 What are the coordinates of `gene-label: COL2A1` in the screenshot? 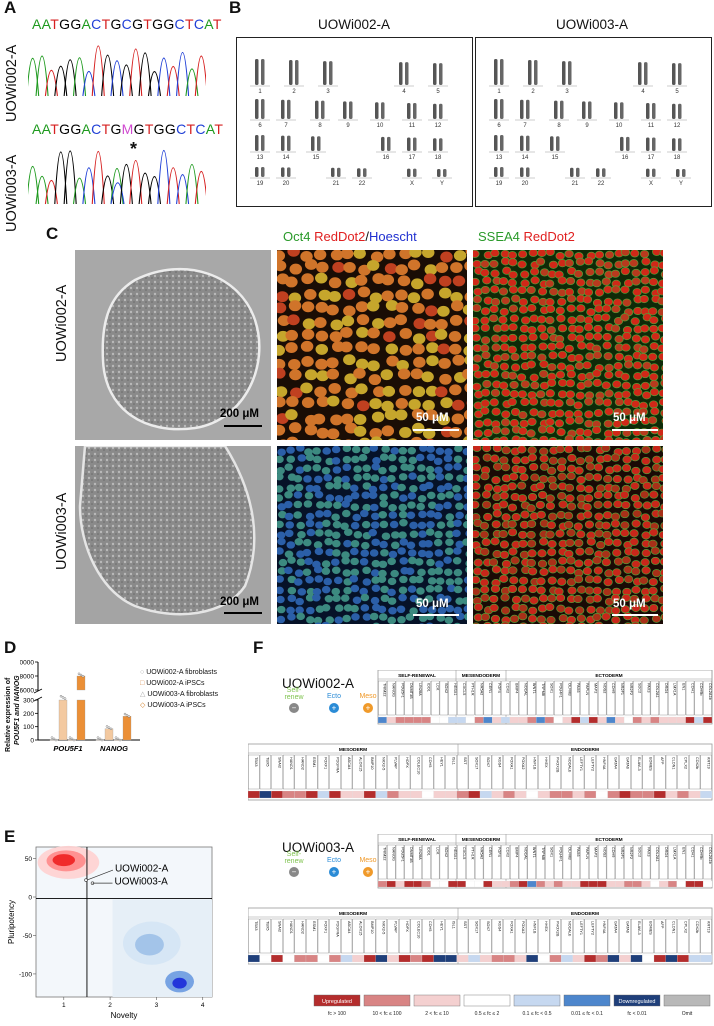 It's located at (657, 854).